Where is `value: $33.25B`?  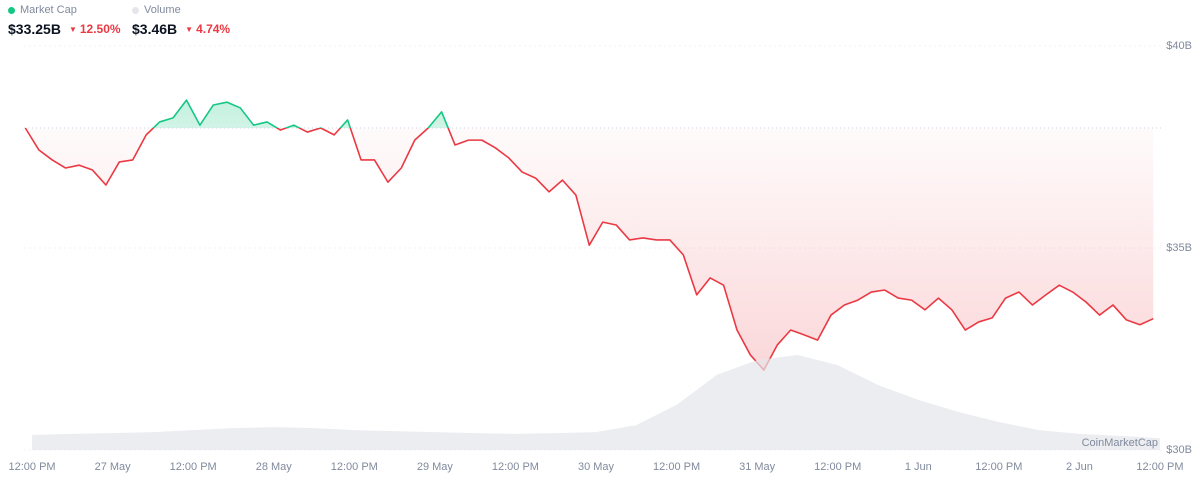
value: $33.25B is located at coordinates (34, 29).